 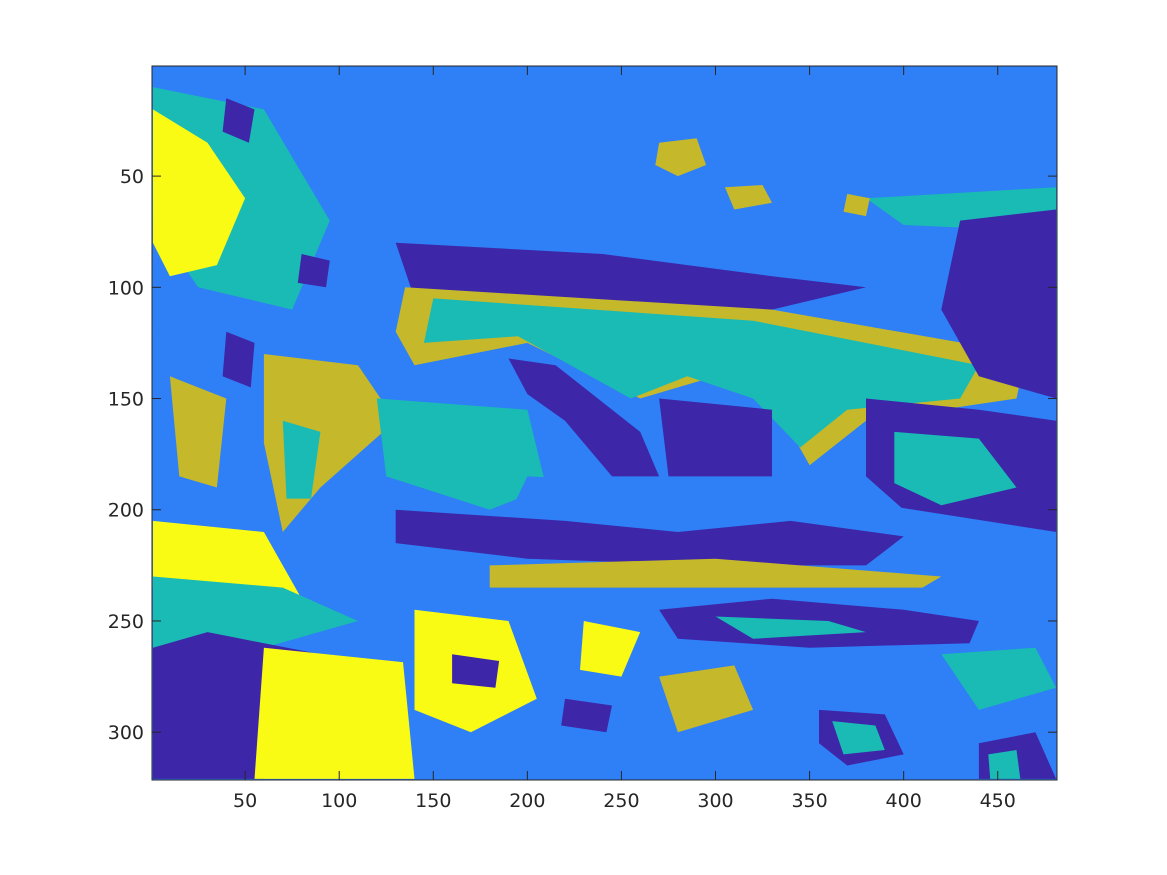 What do you see at coordinates (904, 801) in the screenshot?
I see `x-tick-label: 400` at bounding box center [904, 801].